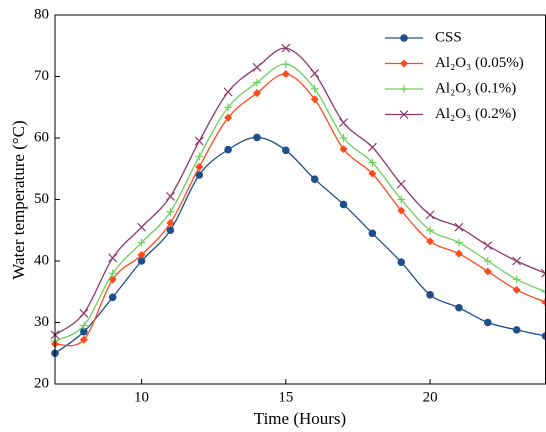 The height and width of the screenshot is (432, 546). Describe the element at coordinates (448, 37) in the screenshot. I see `legend-label: CSS` at that location.